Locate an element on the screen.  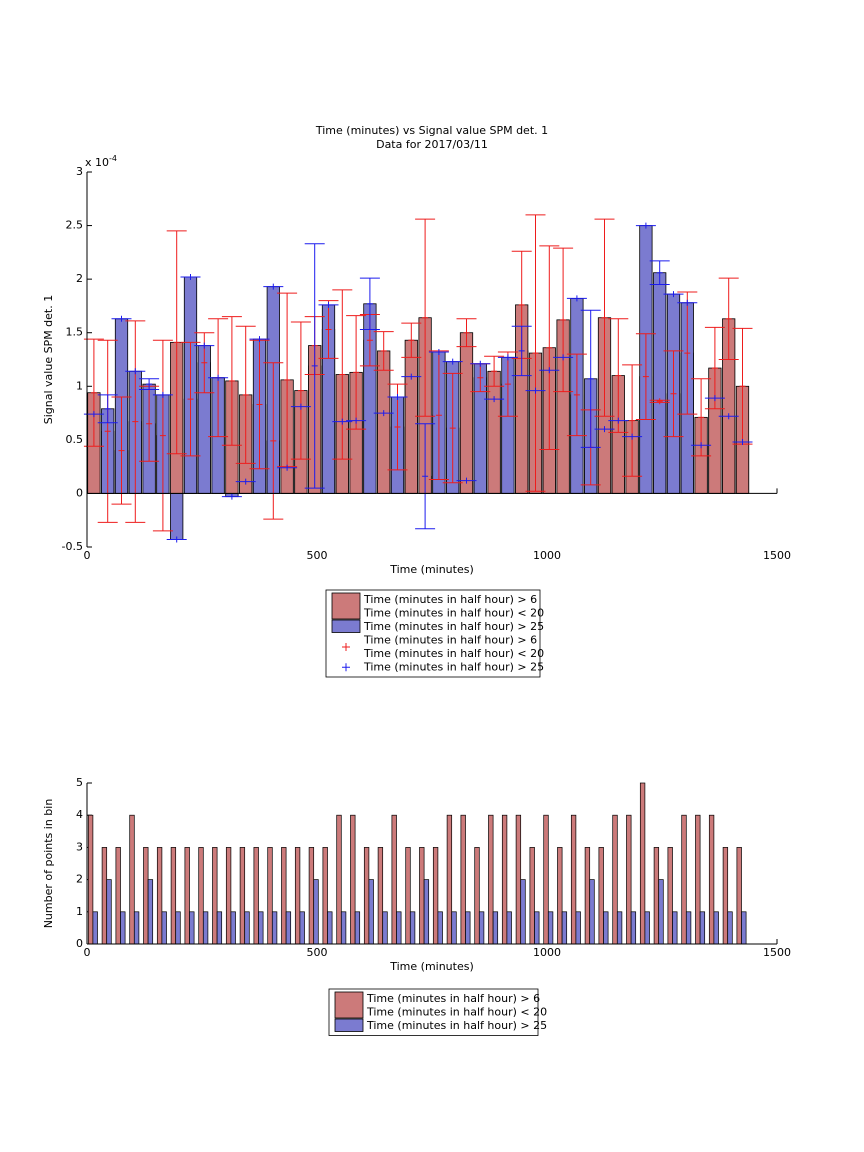
x-tick-label: 1500 is located at coordinates (777, 555).